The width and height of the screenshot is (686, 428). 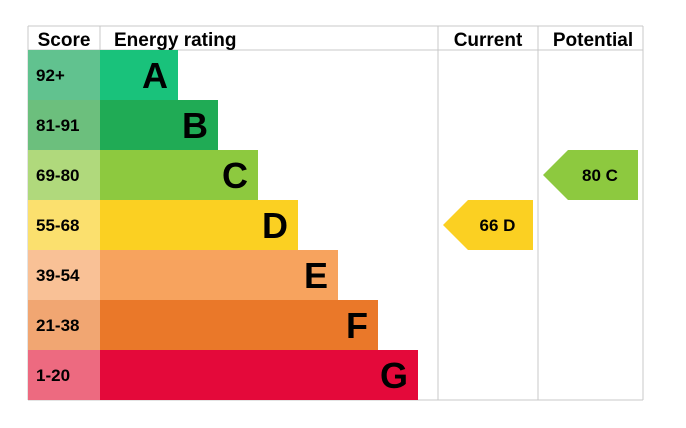 I want to click on header-current: Current, so click(x=488, y=40).